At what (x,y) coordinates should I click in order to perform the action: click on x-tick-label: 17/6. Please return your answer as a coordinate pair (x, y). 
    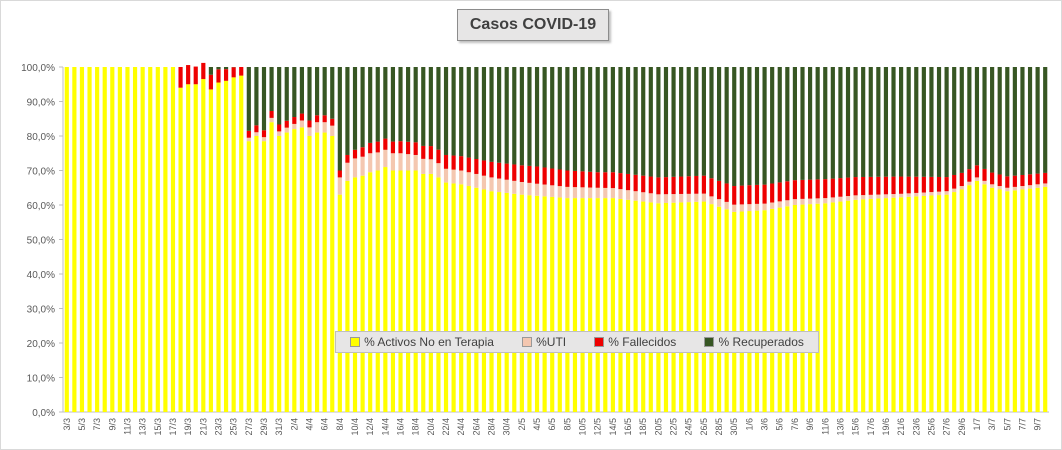
    Looking at the image, I should click on (871, 427).